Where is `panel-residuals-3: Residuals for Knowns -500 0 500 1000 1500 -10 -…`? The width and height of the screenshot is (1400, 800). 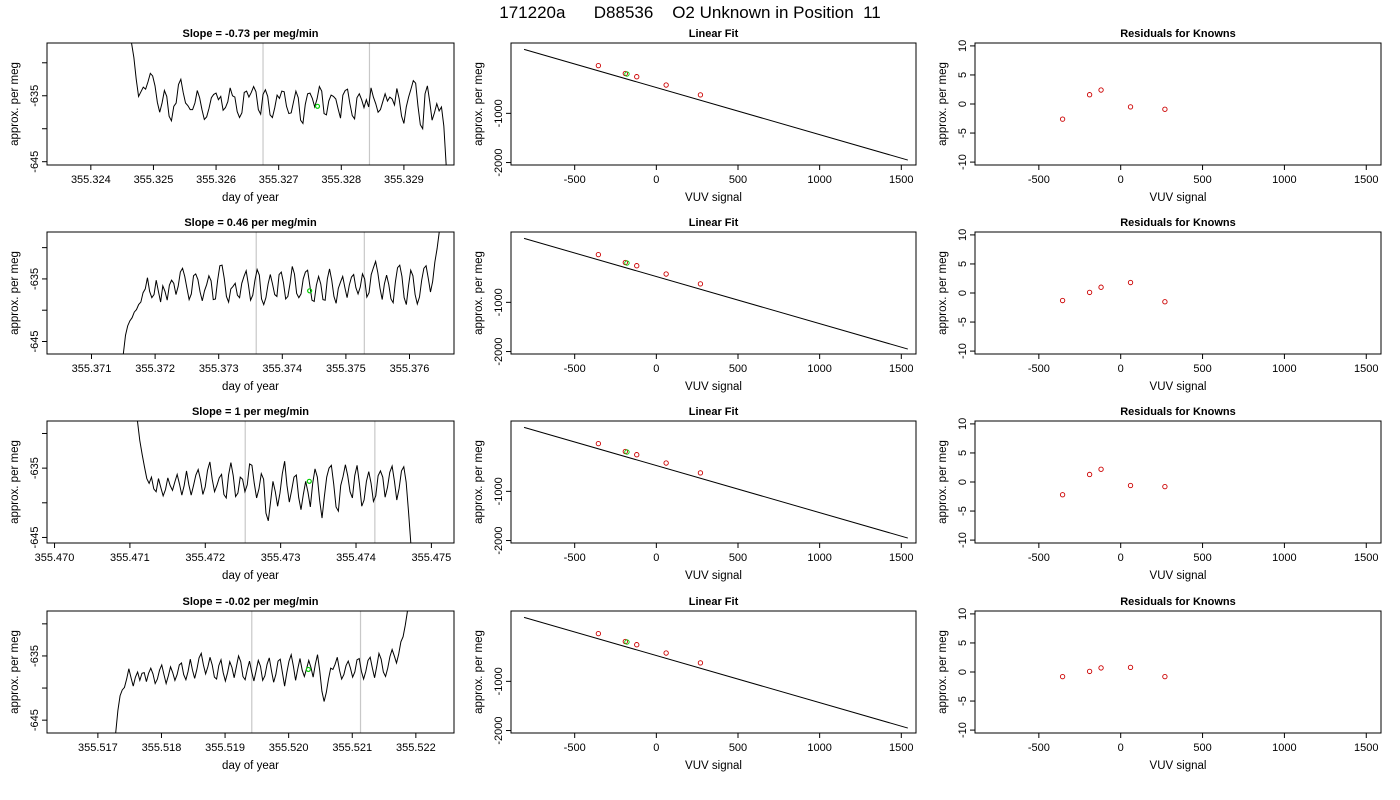
panel-residuals-3: Residuals for Knowns -500 0 500 1000 1500 -10 -… is located at coordinates (1159, 494).